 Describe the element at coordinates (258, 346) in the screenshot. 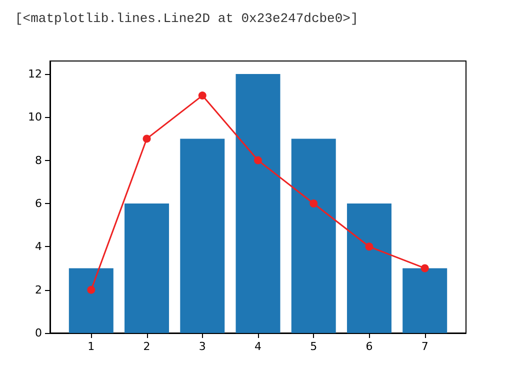

I see `x-tick-label: 4` at that location.